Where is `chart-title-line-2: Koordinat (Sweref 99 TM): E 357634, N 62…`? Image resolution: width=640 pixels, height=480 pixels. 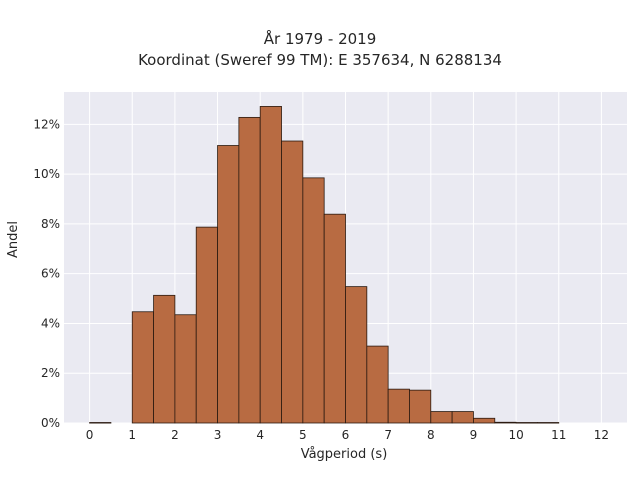 chart-title-line-2: Koordinat (Sweref 99 TM): E 357634, N 62… is located at coordinates (320, 60).